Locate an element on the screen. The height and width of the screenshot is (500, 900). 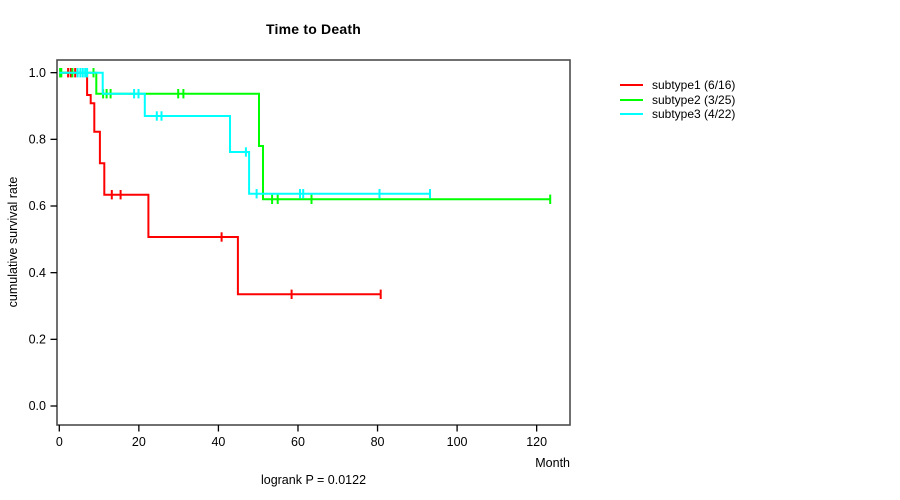
censor-ticks-subtype2 is located at coordinates (305, 136).